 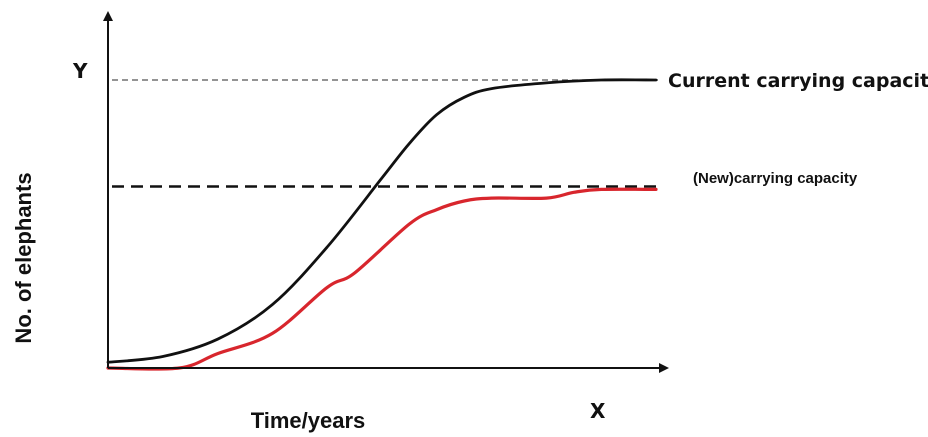 What do you see at coordinates (775, 178) in the screenshot?
I see `new-carrying-capacity-label: (New)carrying capacity` at bounding box center [775, 178].